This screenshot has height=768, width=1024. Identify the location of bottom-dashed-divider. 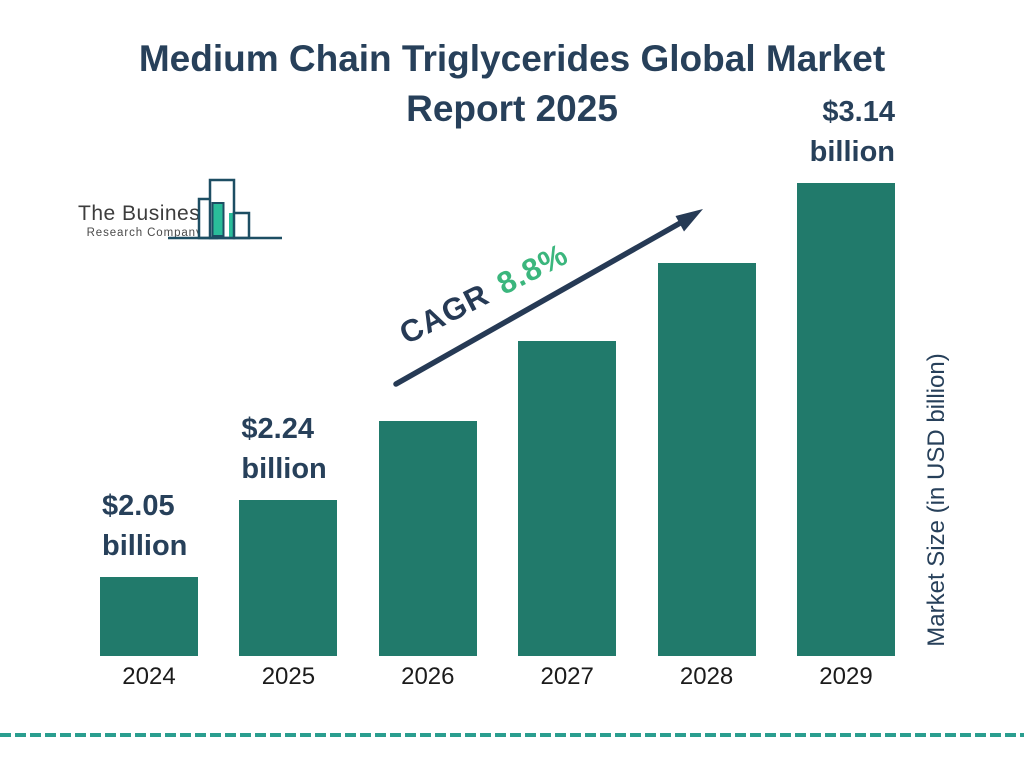
(512, 735).